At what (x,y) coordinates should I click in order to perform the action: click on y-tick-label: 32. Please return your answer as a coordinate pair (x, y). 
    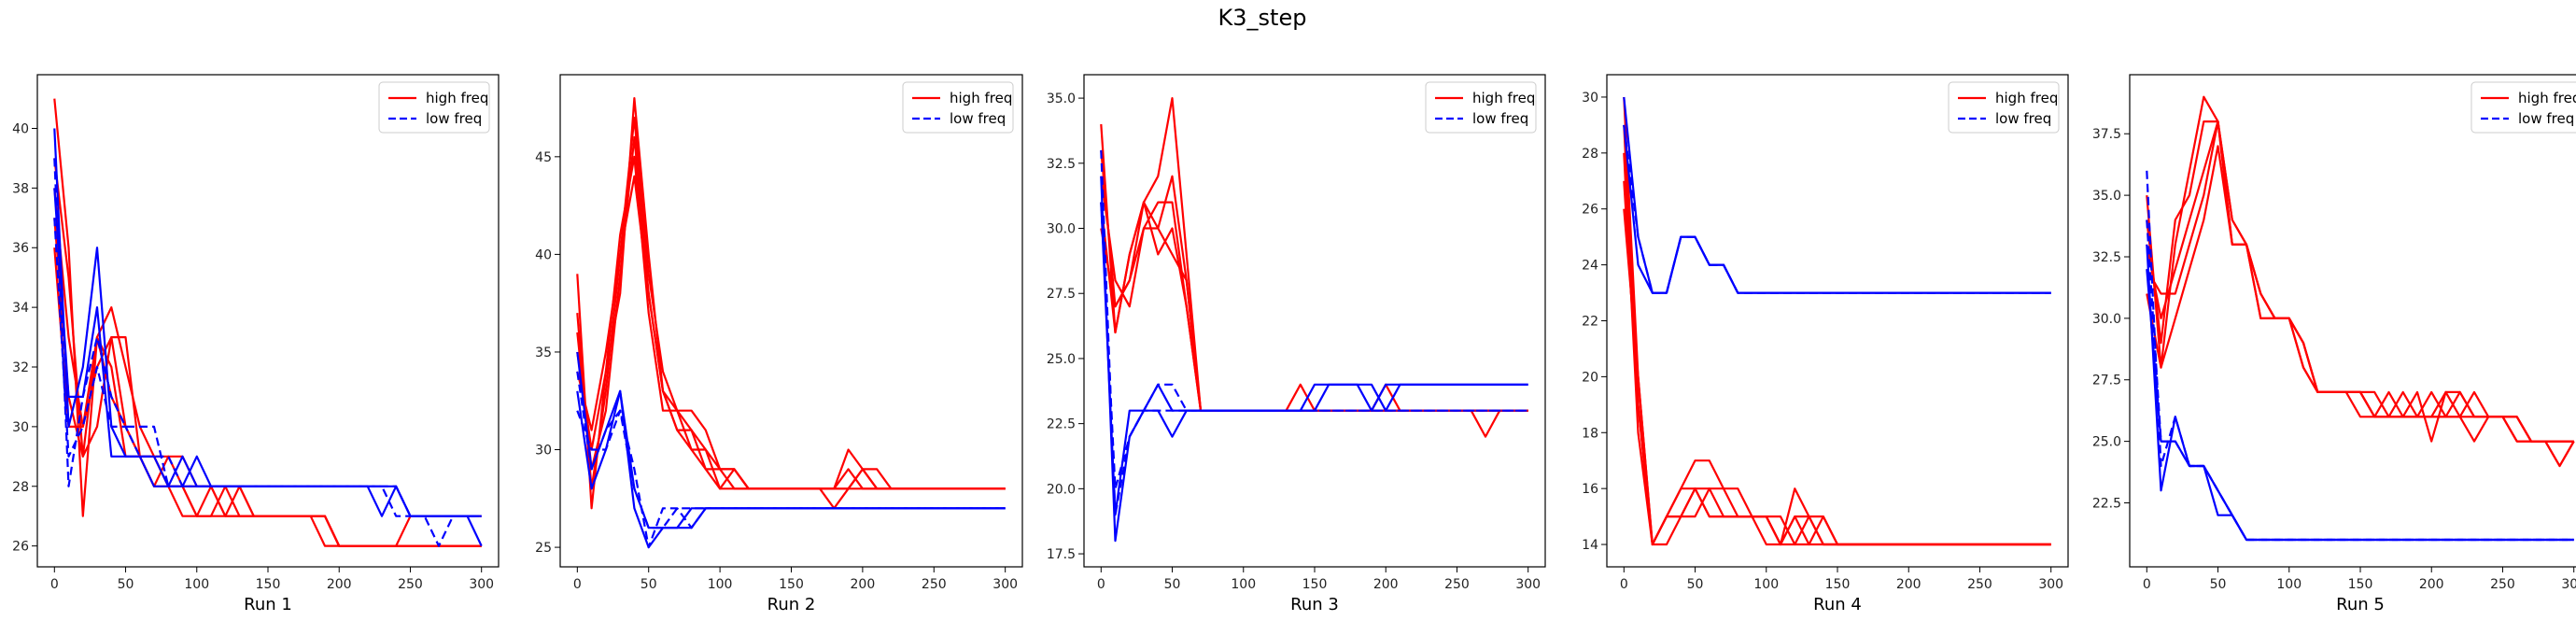
    Looking at the image, I should click on (20, 368).